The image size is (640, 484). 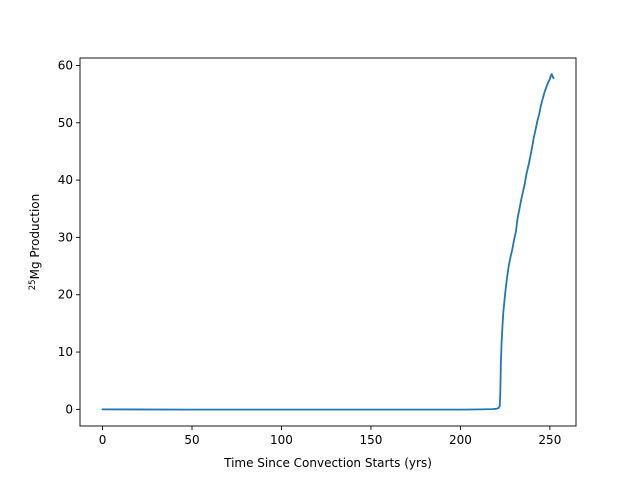 What do you see at coordinates (330, 436) in the screenshot?
I see `x-axis-ticks: 0 50 100 150 200 250` at bounding box center [330, 436].